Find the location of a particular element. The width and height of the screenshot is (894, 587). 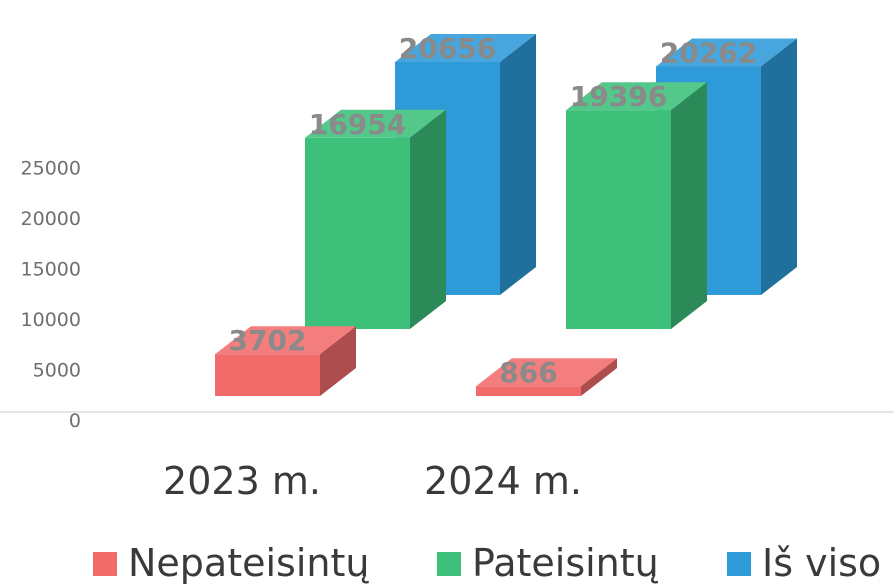

data-label: 20656 is located at coordinates (447, 48).